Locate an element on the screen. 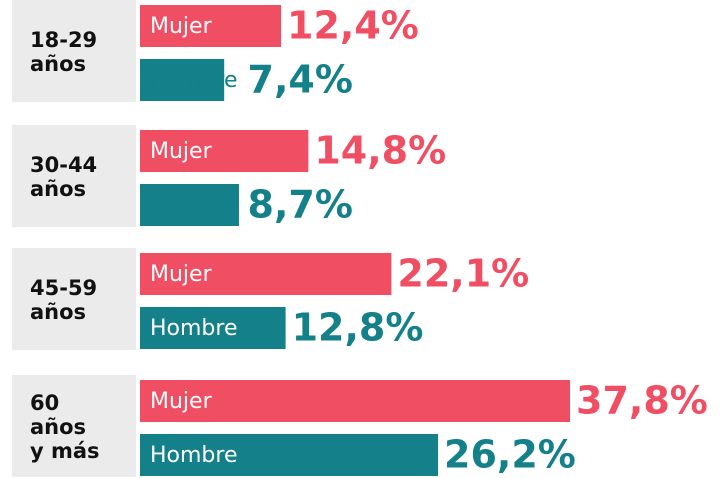  category-line: 60 is located at coordinates (44, 403).